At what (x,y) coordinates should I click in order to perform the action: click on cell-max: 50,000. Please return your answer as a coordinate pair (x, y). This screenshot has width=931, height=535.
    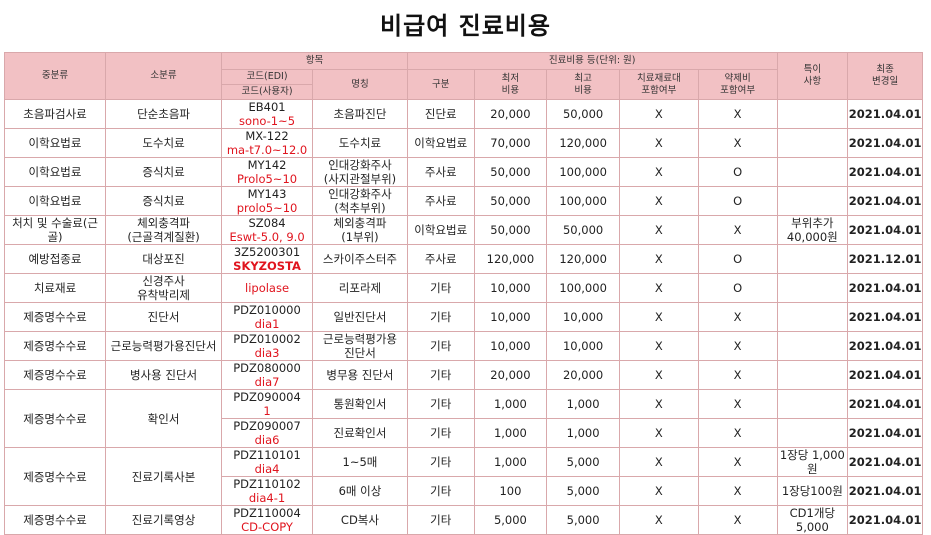
    Looking at the image, I should click on (583, 114).